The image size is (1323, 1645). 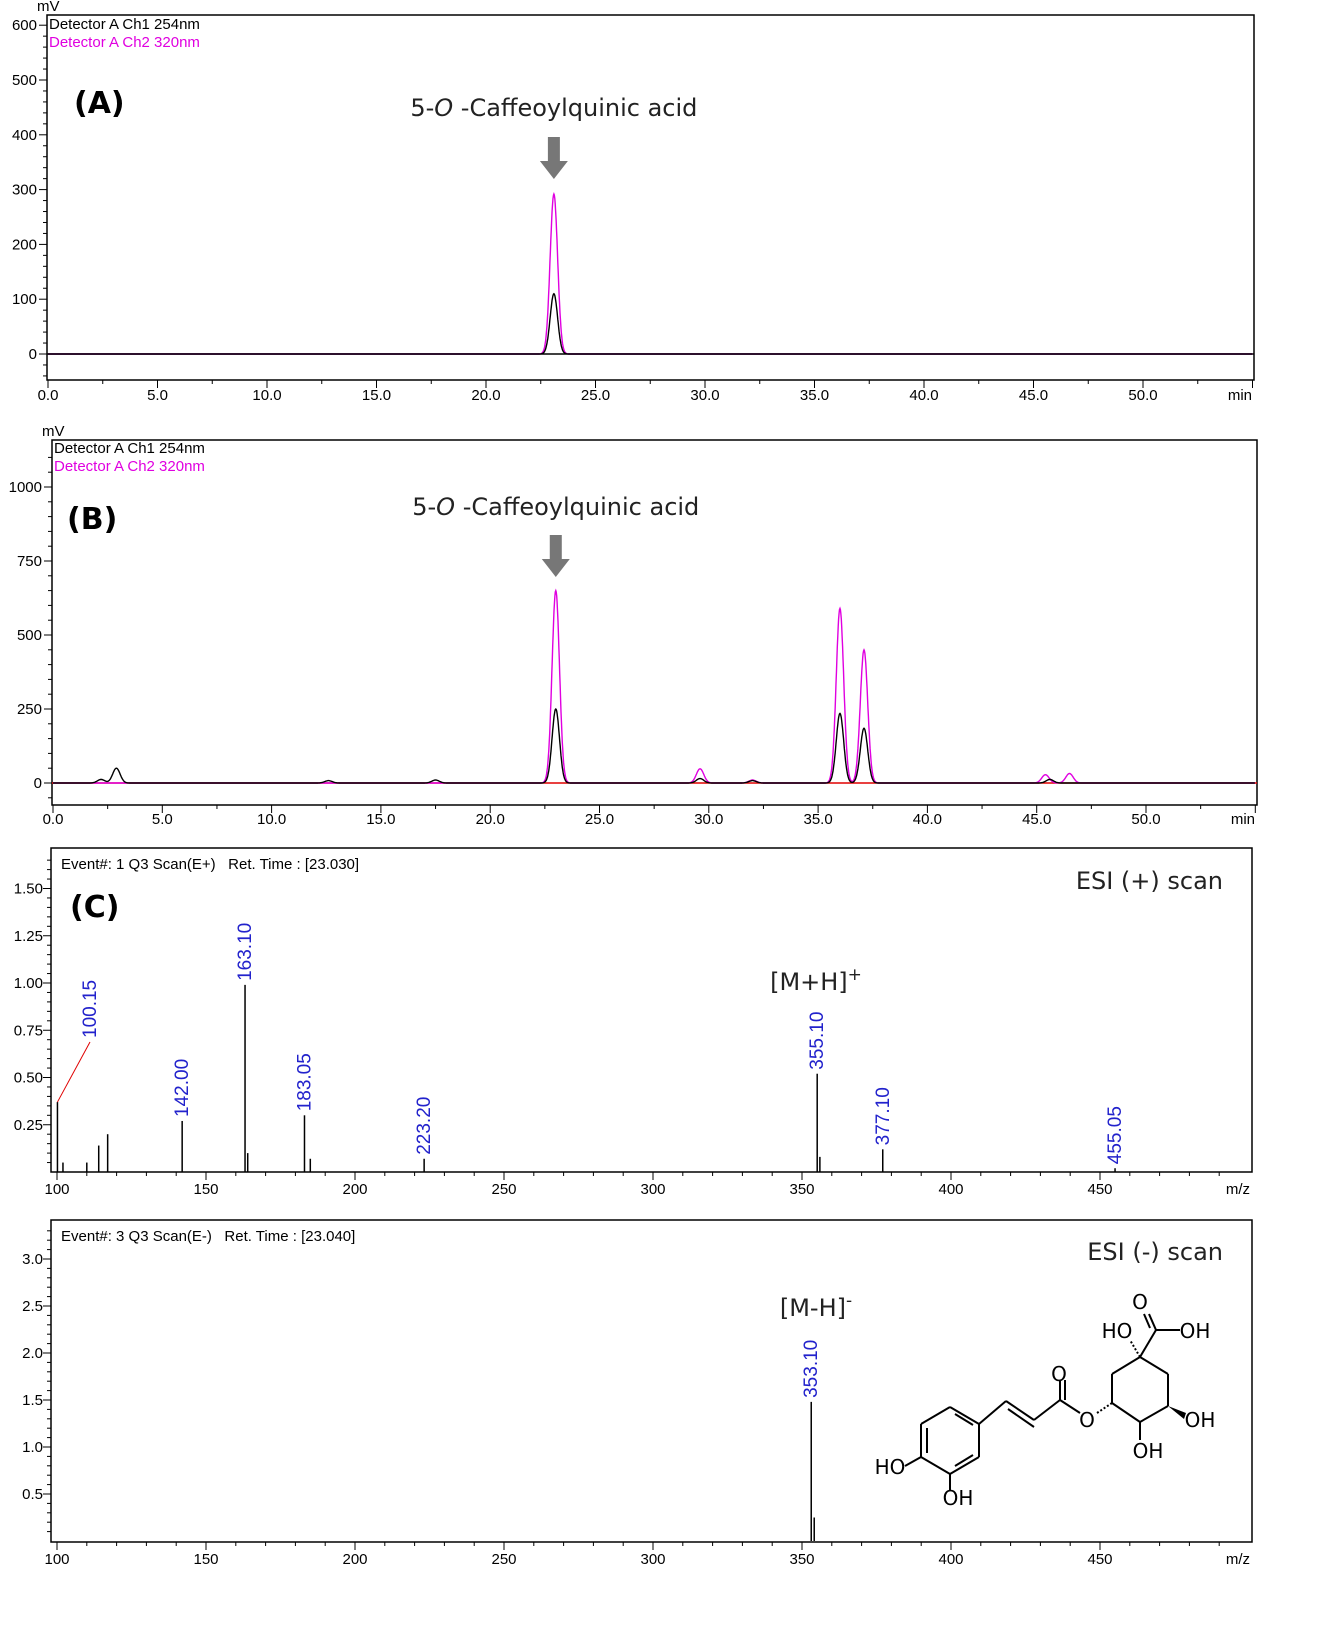 I want to click on ion-charge: -, so click(x=849, y=1301).